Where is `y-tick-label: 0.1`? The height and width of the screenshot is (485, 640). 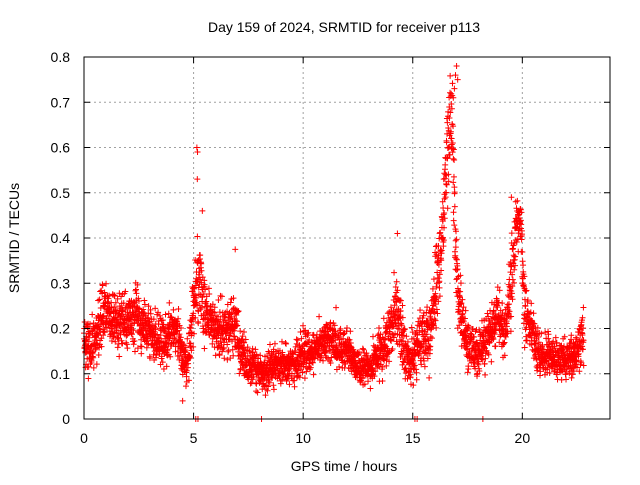
y-tick-label: 0.1 is located at coordinates (61, 374).